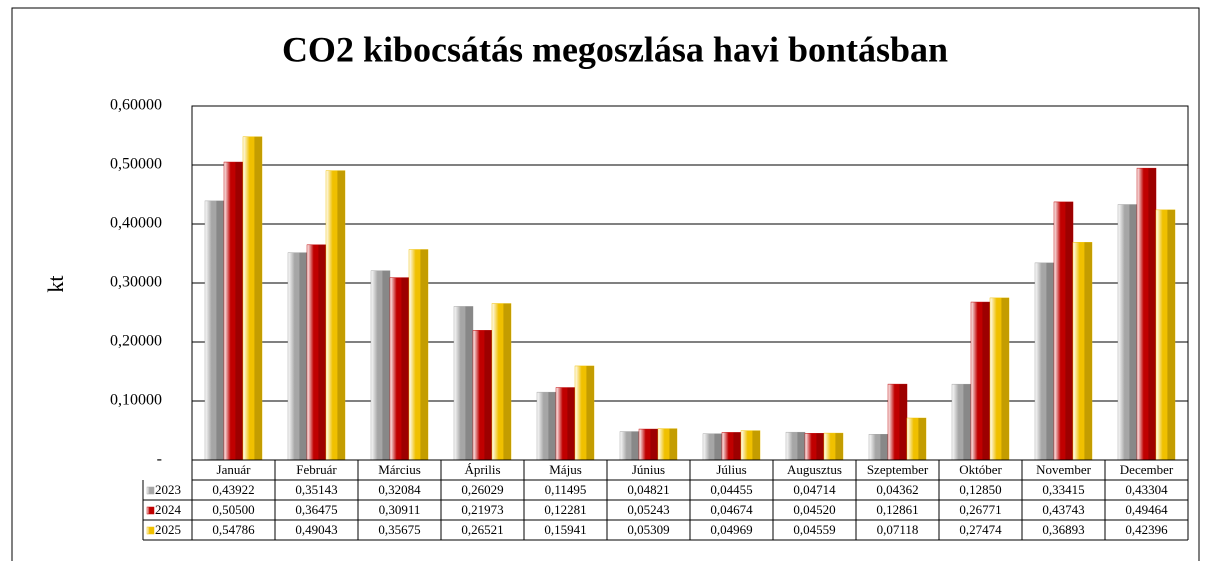  Describe the element at coordinates (400, 509) in the screenshot. I see `table-value: 0,30911` at that location.